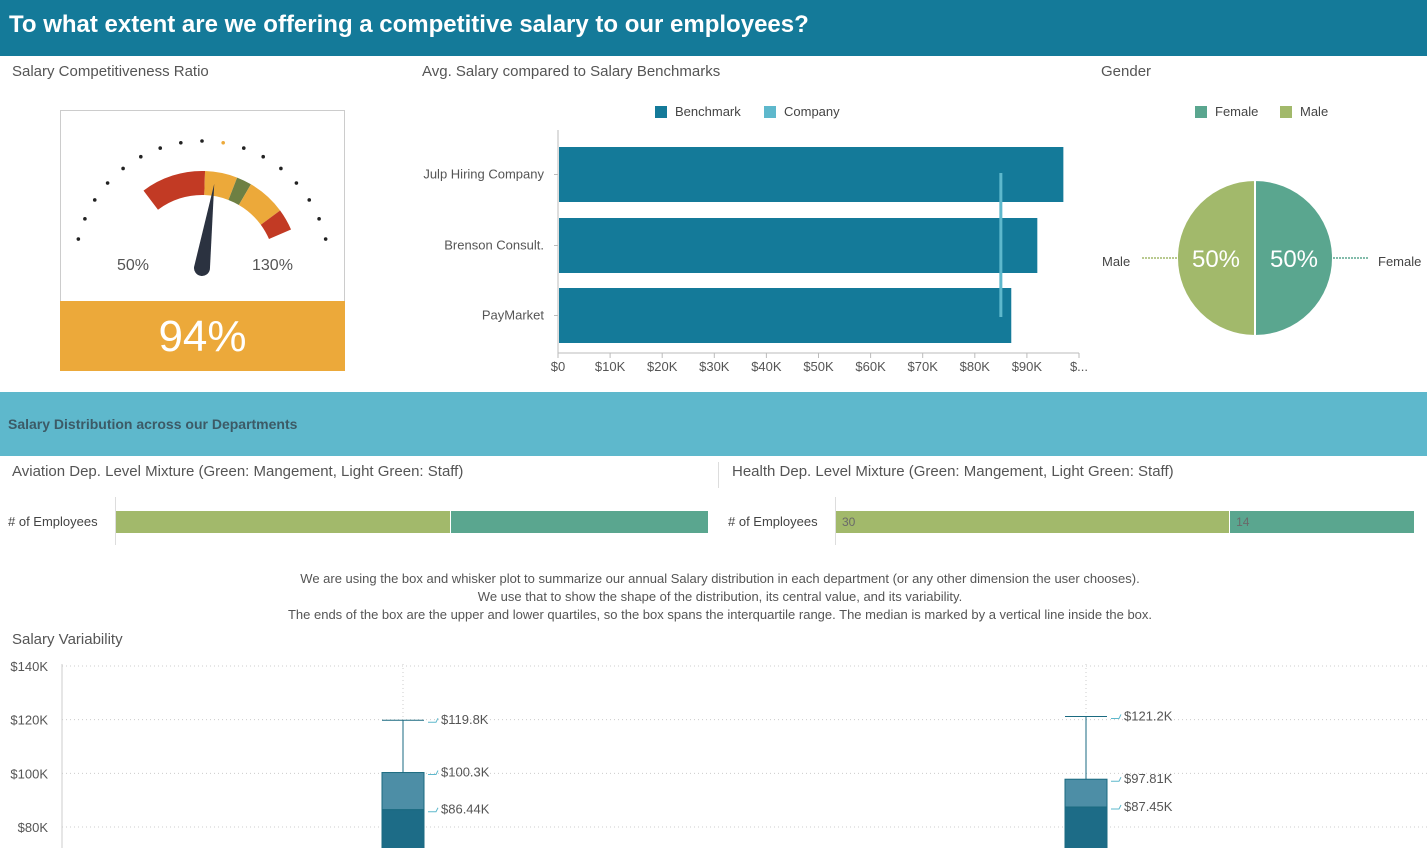 This screenshot has height=848, width=1427. What do you see at coordinates (661, 111) in the screenshot?
I see `legend-benchmark-swatch` at bounding box center [661, 111].